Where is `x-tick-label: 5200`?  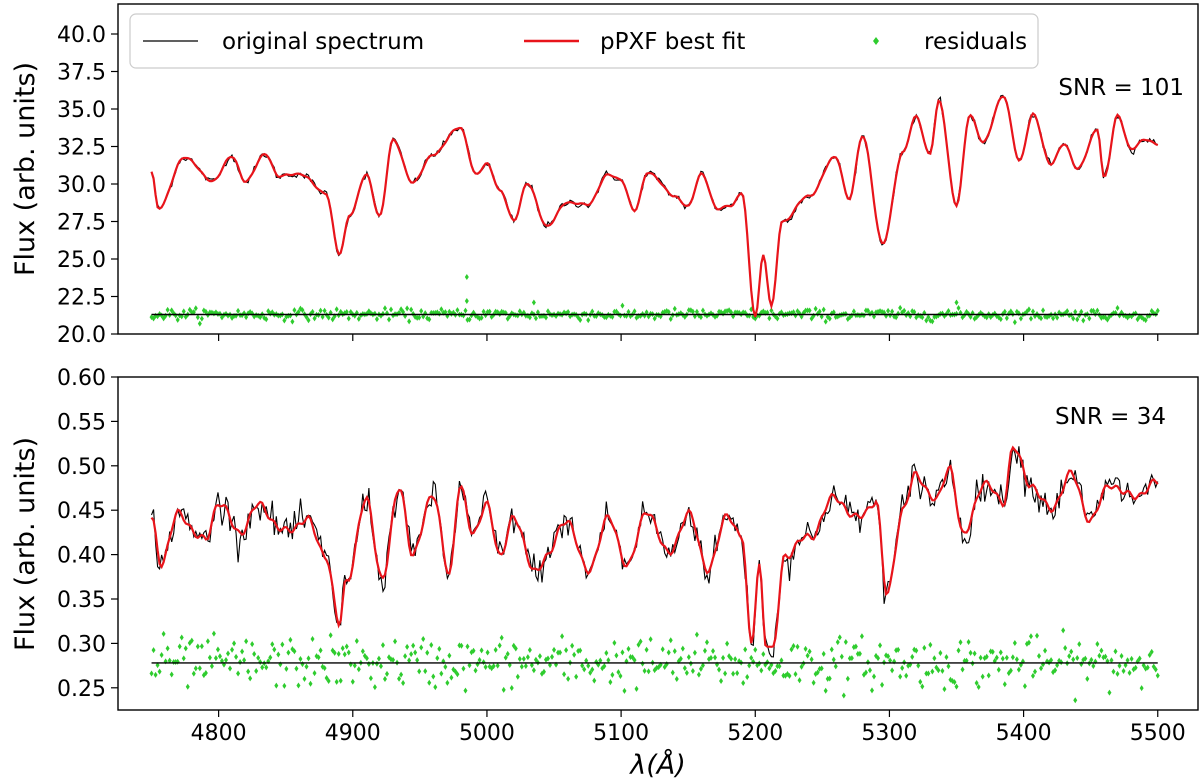
x-tick-label: 5200 is located at coordinates (755, 733).